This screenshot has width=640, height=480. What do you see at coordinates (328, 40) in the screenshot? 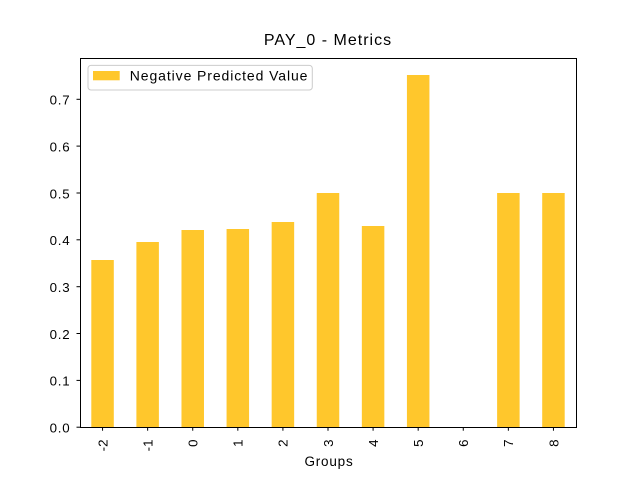
I see `svg-text: PAY_0 - Metrics` at bounding box center [328, 40].